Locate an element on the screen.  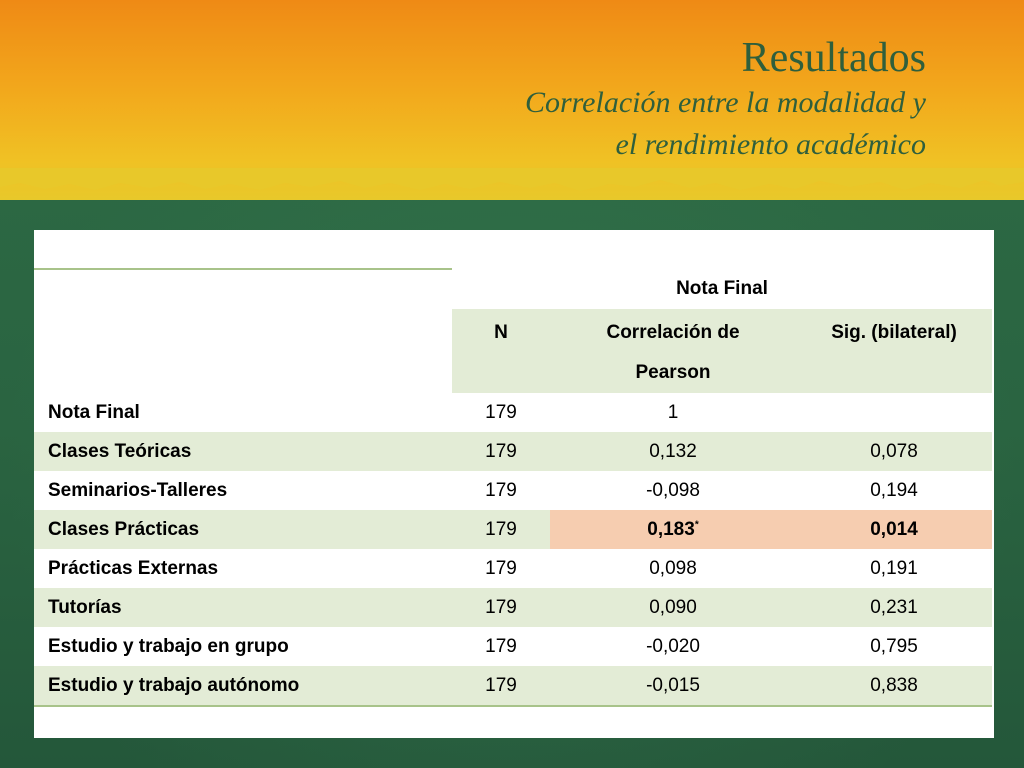
row-label: Tutorías is located at coordinates (243, 607).